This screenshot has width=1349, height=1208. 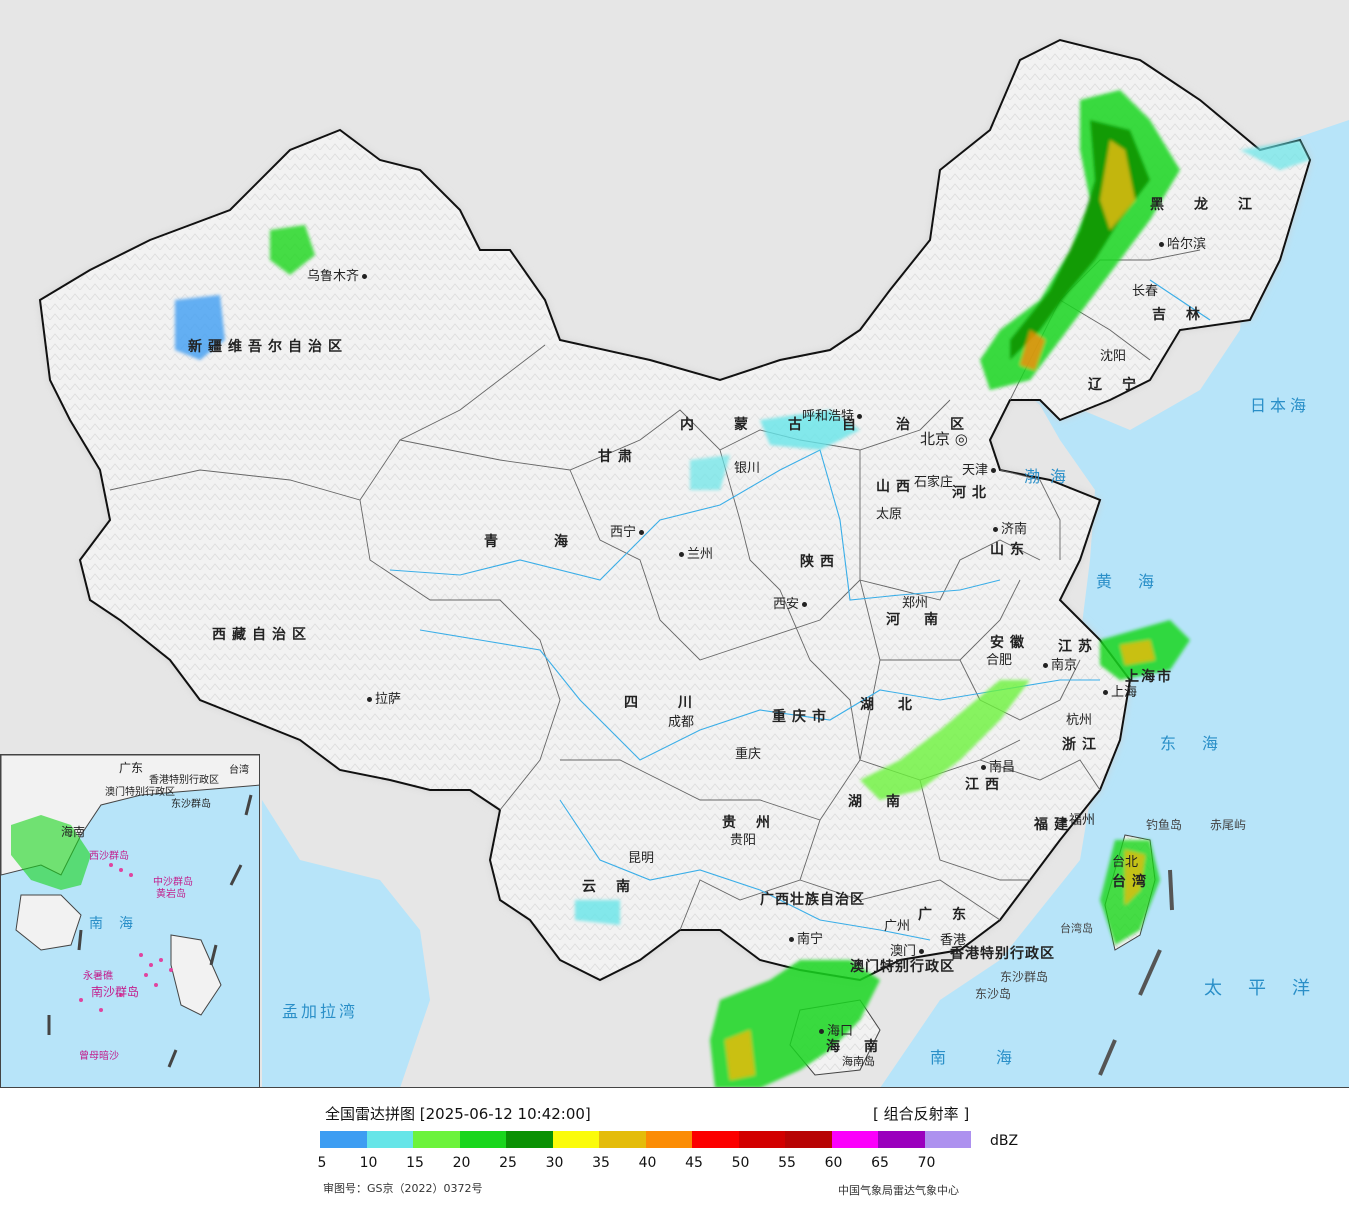 What do you see at coordinates (1202, 743) in the screenshot?
I see `sea-label: 东海` at bounding box center [1202, 743].